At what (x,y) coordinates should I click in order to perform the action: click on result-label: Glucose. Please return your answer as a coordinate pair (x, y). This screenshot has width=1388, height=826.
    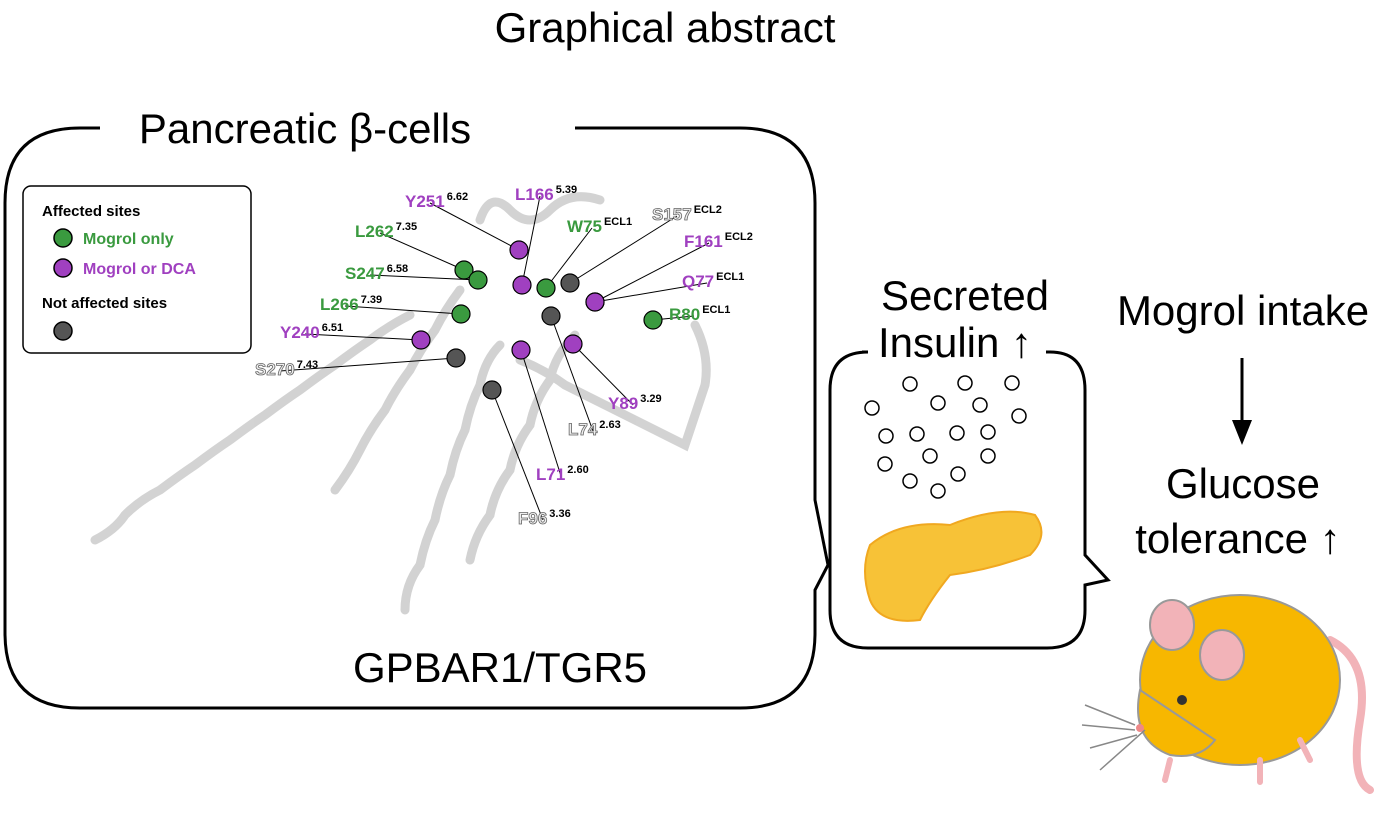
    Looking at the image, I should click on (1243, 483).